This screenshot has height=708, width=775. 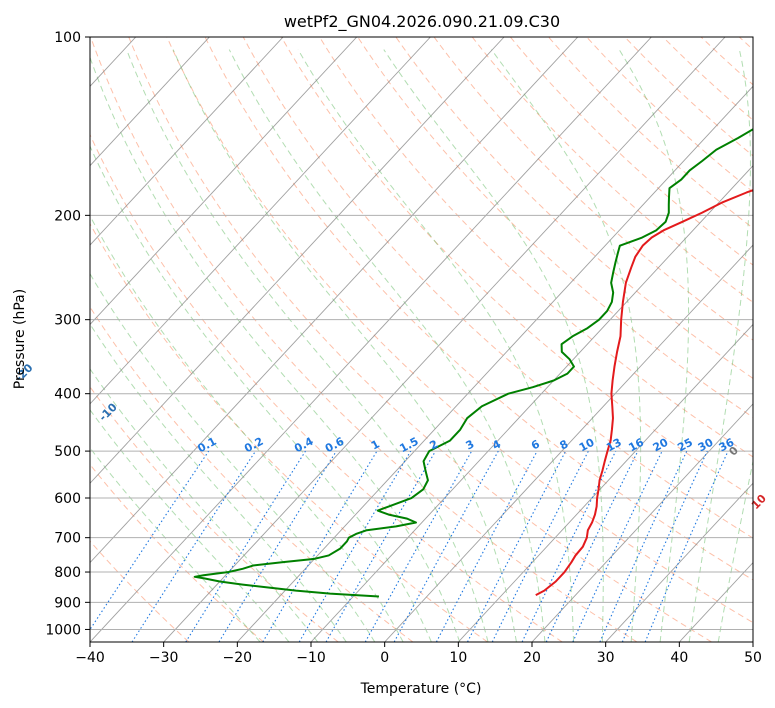 What do you see at coordinates (421, 689) in the screenshot?
I see `x-axis-label: Temperature (°C)` at bounding box center [421, 689].